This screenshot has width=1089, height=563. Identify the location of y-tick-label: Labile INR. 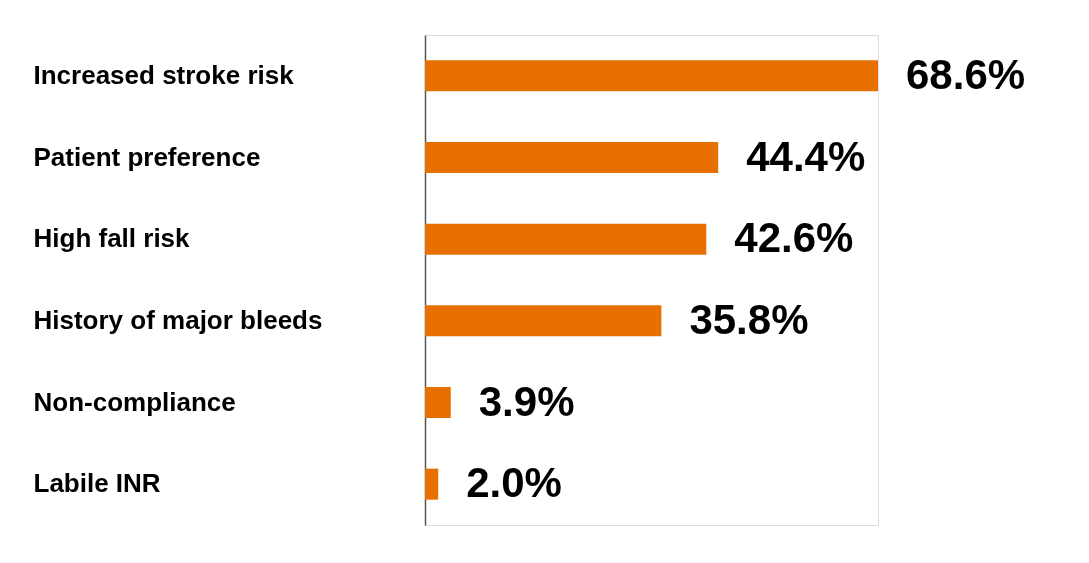
(97, 483).